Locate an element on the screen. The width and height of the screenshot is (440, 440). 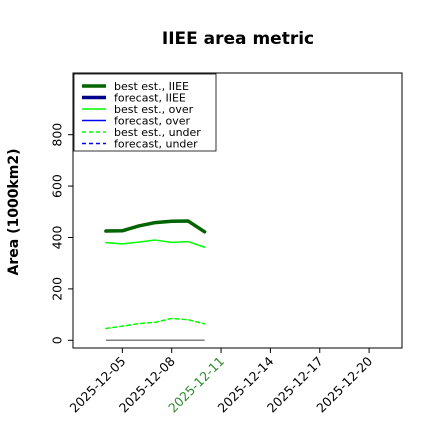
y-tick-label: 600 is located at coordinates (57, 186).